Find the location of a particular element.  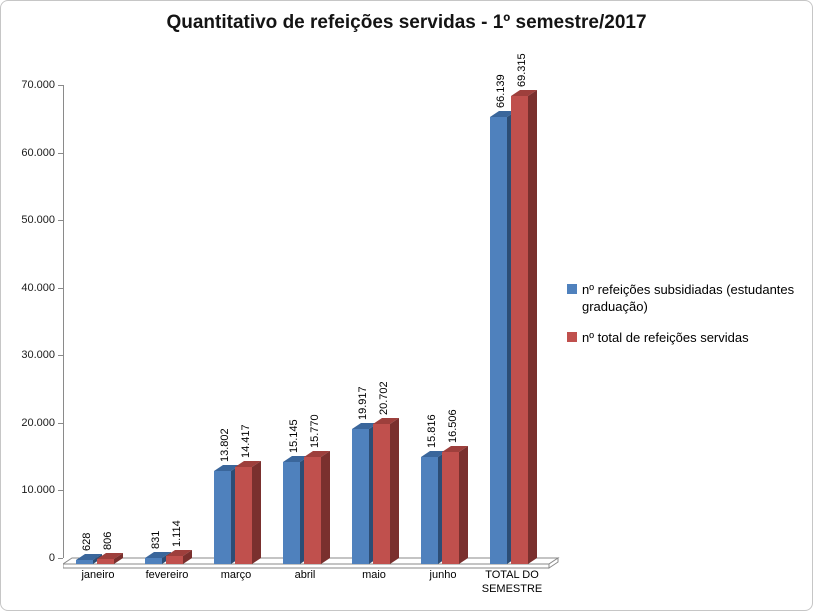

bar-value-label: 15.816 is located at coordinates (432, 431).